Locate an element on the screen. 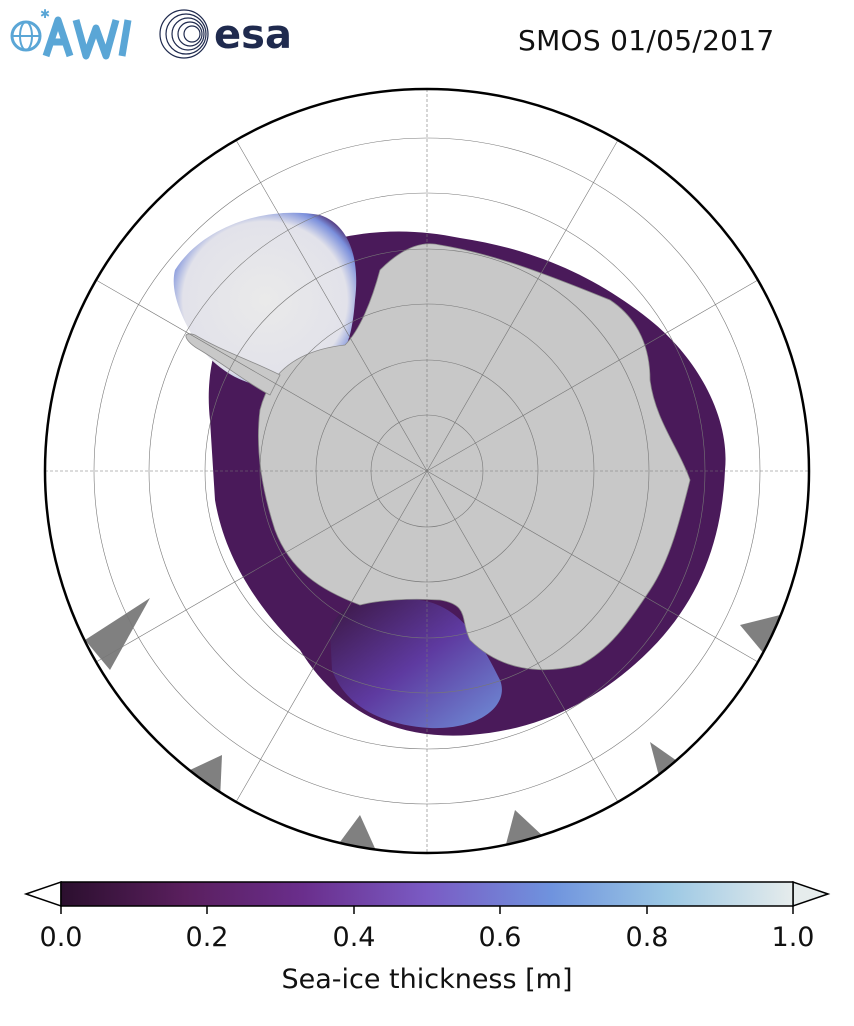 The width and height of the screenshot is (854, 1026). antarctic-peninsula is located at coordinates (233, 364).